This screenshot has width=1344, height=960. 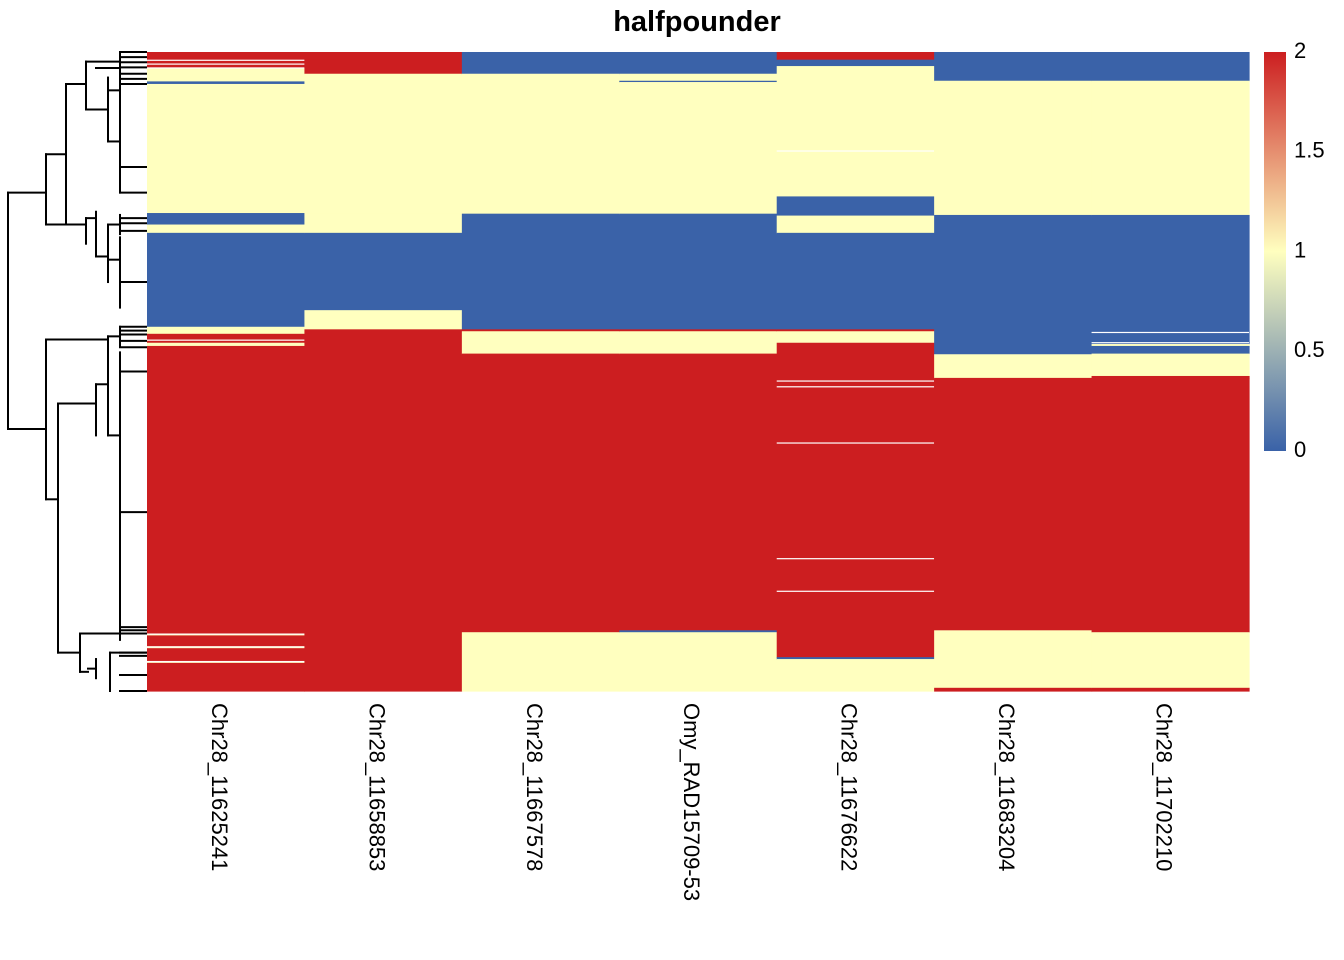 I want to click on legend-tick-label: 0.5, so click(x=1309, y=349).